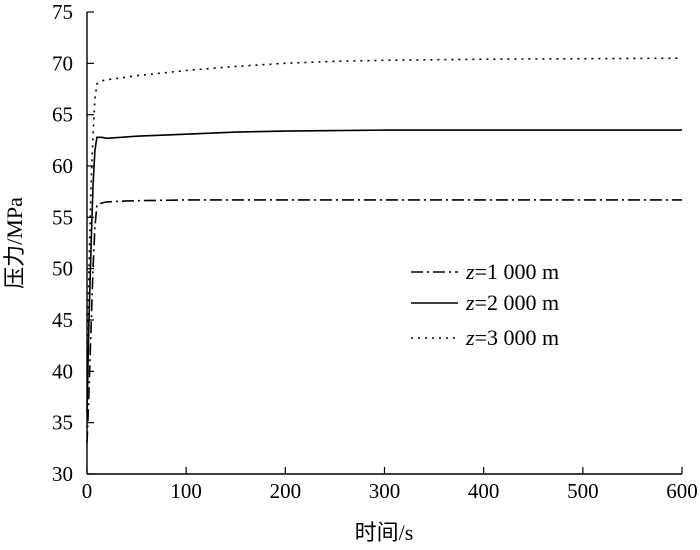 The width and height of the screenshot is (700, 550). Describe the element at coordinates (62, 217) in the screenshot. I see `y-tick-label: 55` at that location.